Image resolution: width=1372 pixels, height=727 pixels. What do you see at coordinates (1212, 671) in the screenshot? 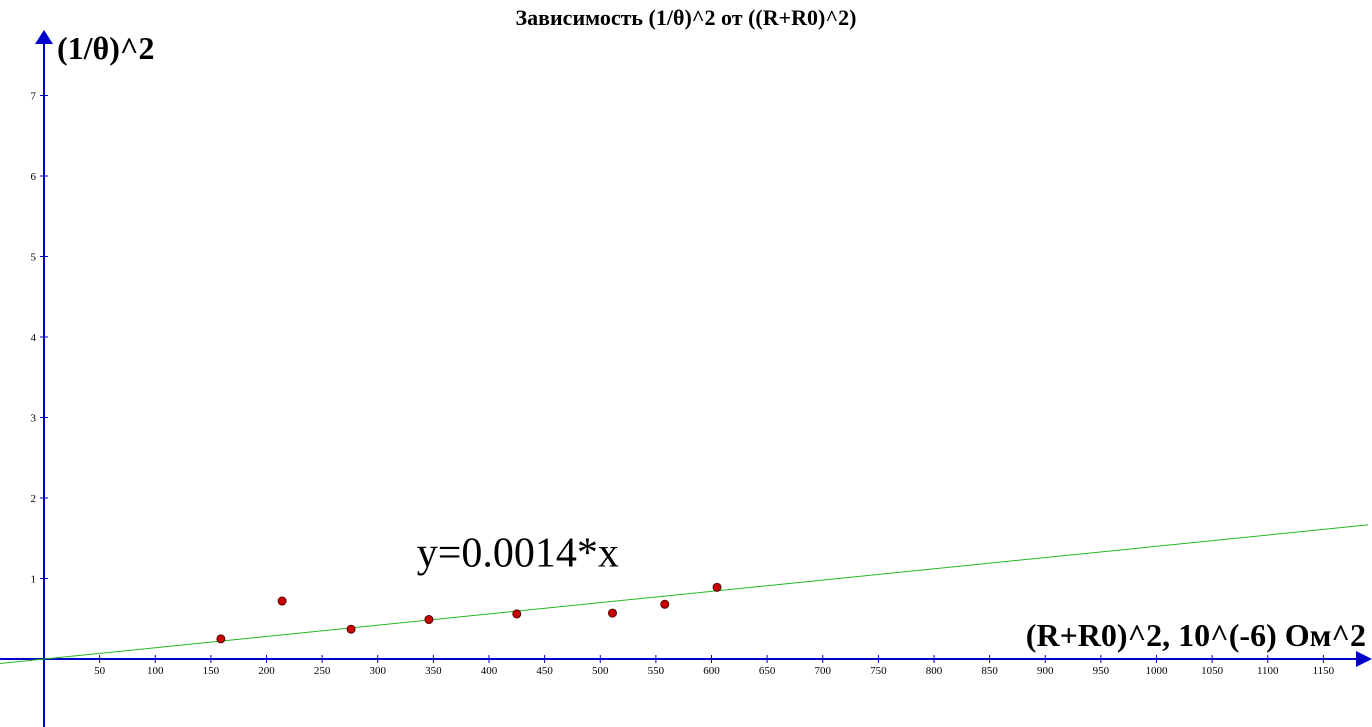
I see `x-tick-label: 1050` at bounding box center [1212, 671].